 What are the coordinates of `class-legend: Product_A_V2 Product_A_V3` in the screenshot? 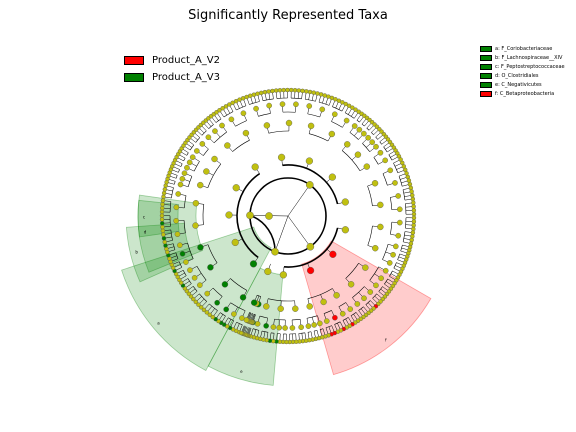 It's located at (172, 69).